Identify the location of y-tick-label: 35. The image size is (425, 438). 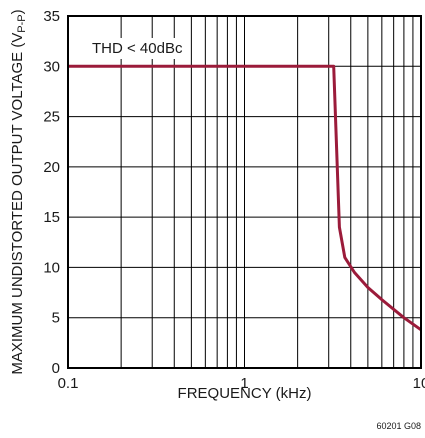
(51, 16).